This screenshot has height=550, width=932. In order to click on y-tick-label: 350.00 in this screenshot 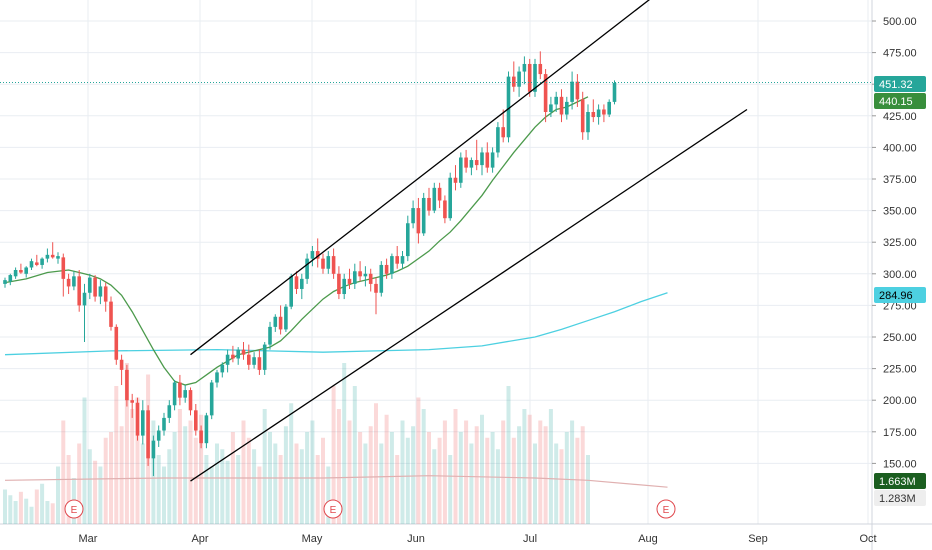, I will do `click(900, 212)`.